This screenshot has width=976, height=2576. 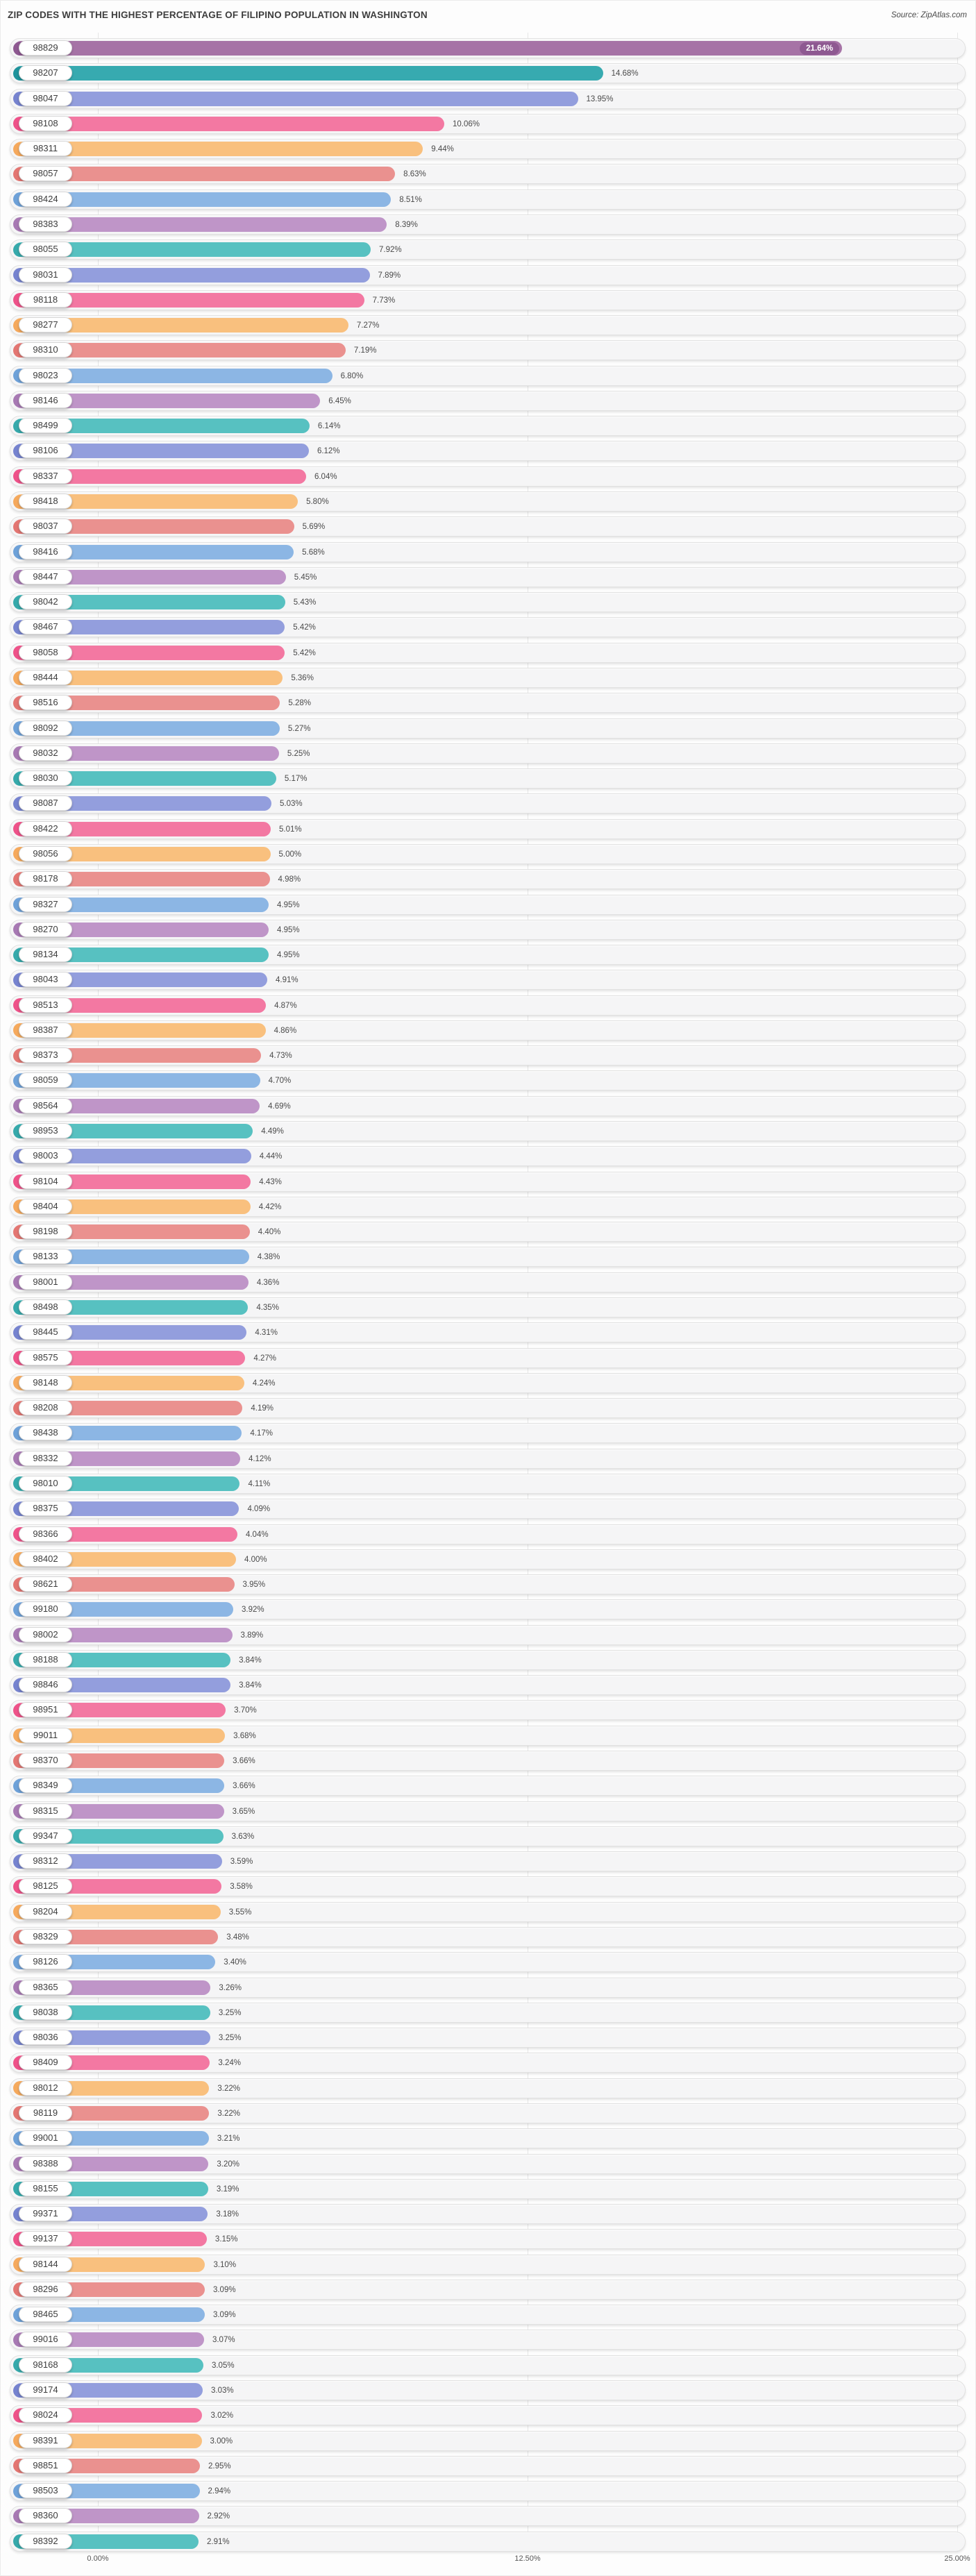 I want to click on value-label: 5.80%, so click(x=317, y=502).